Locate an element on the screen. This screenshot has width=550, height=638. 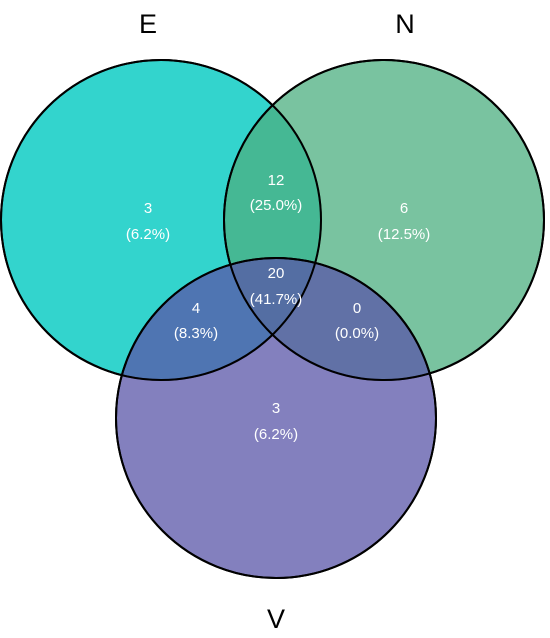
region-ev-count: 4 is located at coordinates (196, 308).